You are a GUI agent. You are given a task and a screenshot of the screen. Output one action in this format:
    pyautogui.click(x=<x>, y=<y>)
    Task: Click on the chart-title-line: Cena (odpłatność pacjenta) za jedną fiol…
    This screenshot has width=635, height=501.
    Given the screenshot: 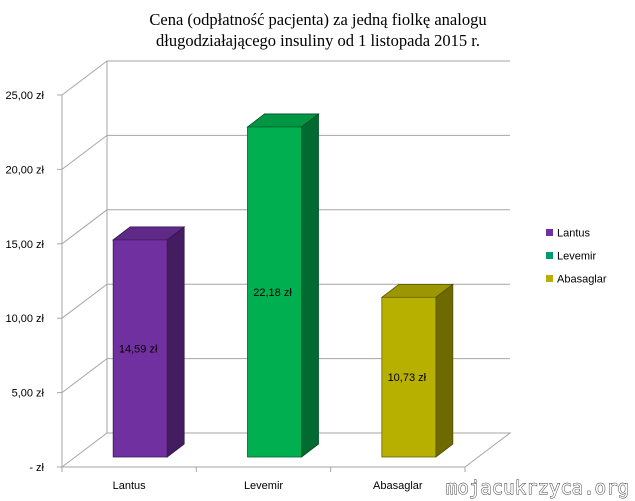 What is the action you would take?
    pyautogui.click(x=317, y=19)
    